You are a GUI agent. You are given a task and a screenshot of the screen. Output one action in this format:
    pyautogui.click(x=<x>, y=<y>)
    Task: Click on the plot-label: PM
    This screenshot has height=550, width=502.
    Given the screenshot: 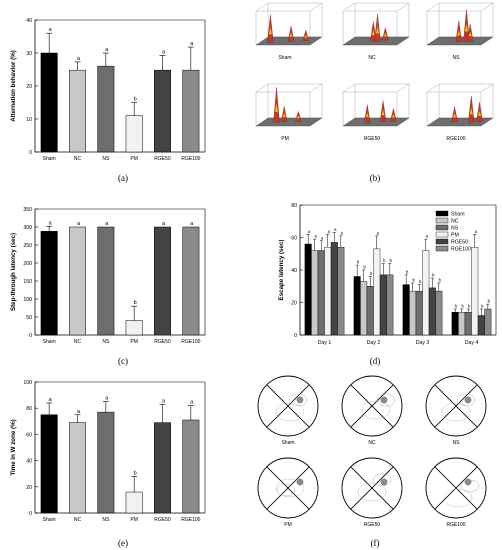 What is the action you would take?
    pyautogui.click(x=285, y=139)
    